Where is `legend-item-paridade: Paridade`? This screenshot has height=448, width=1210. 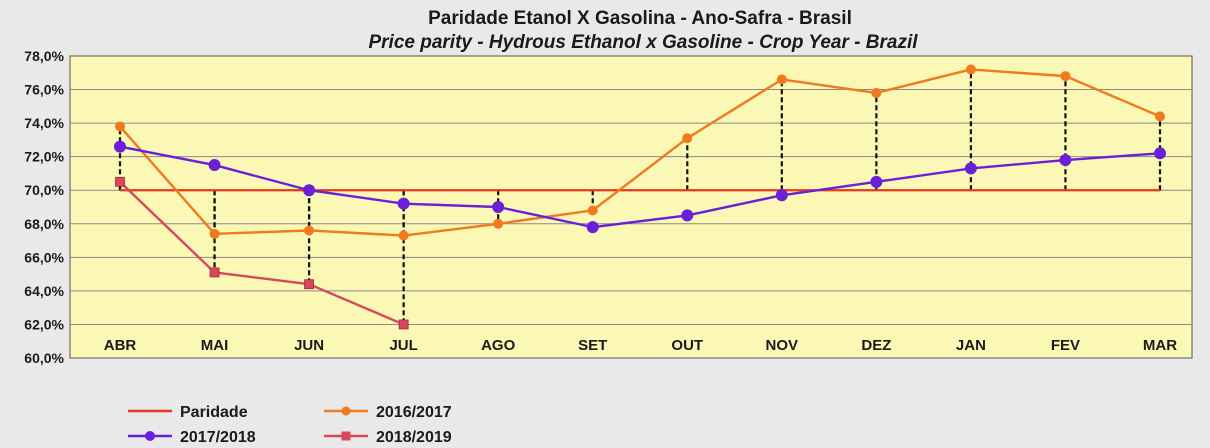
legend-item-paridade: Paridade is located at coordinates (188, 412).